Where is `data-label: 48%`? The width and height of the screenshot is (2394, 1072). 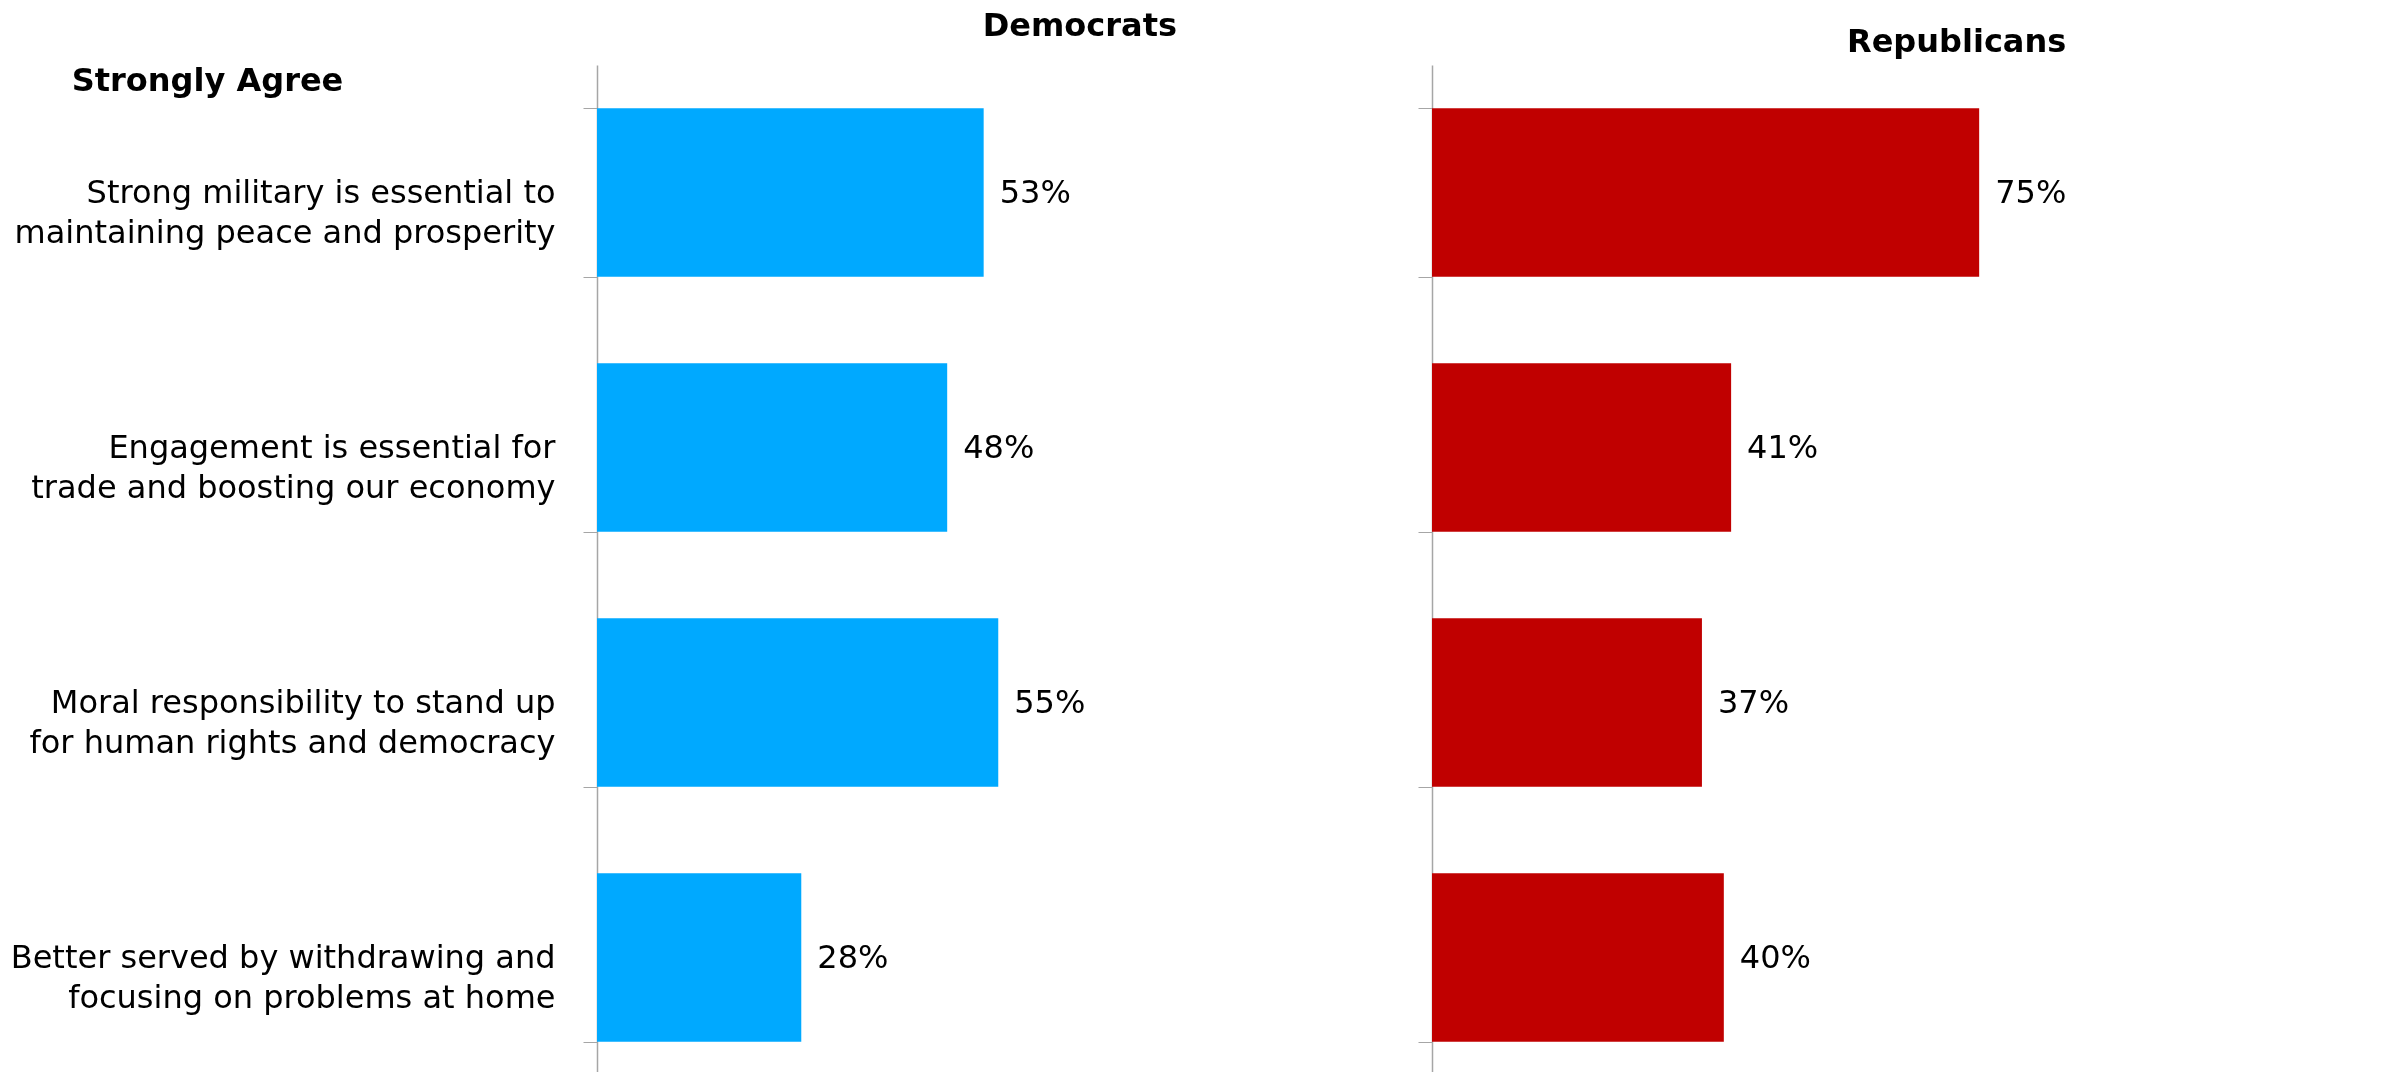 data-label: 48% is located at coordinates (999, 446).